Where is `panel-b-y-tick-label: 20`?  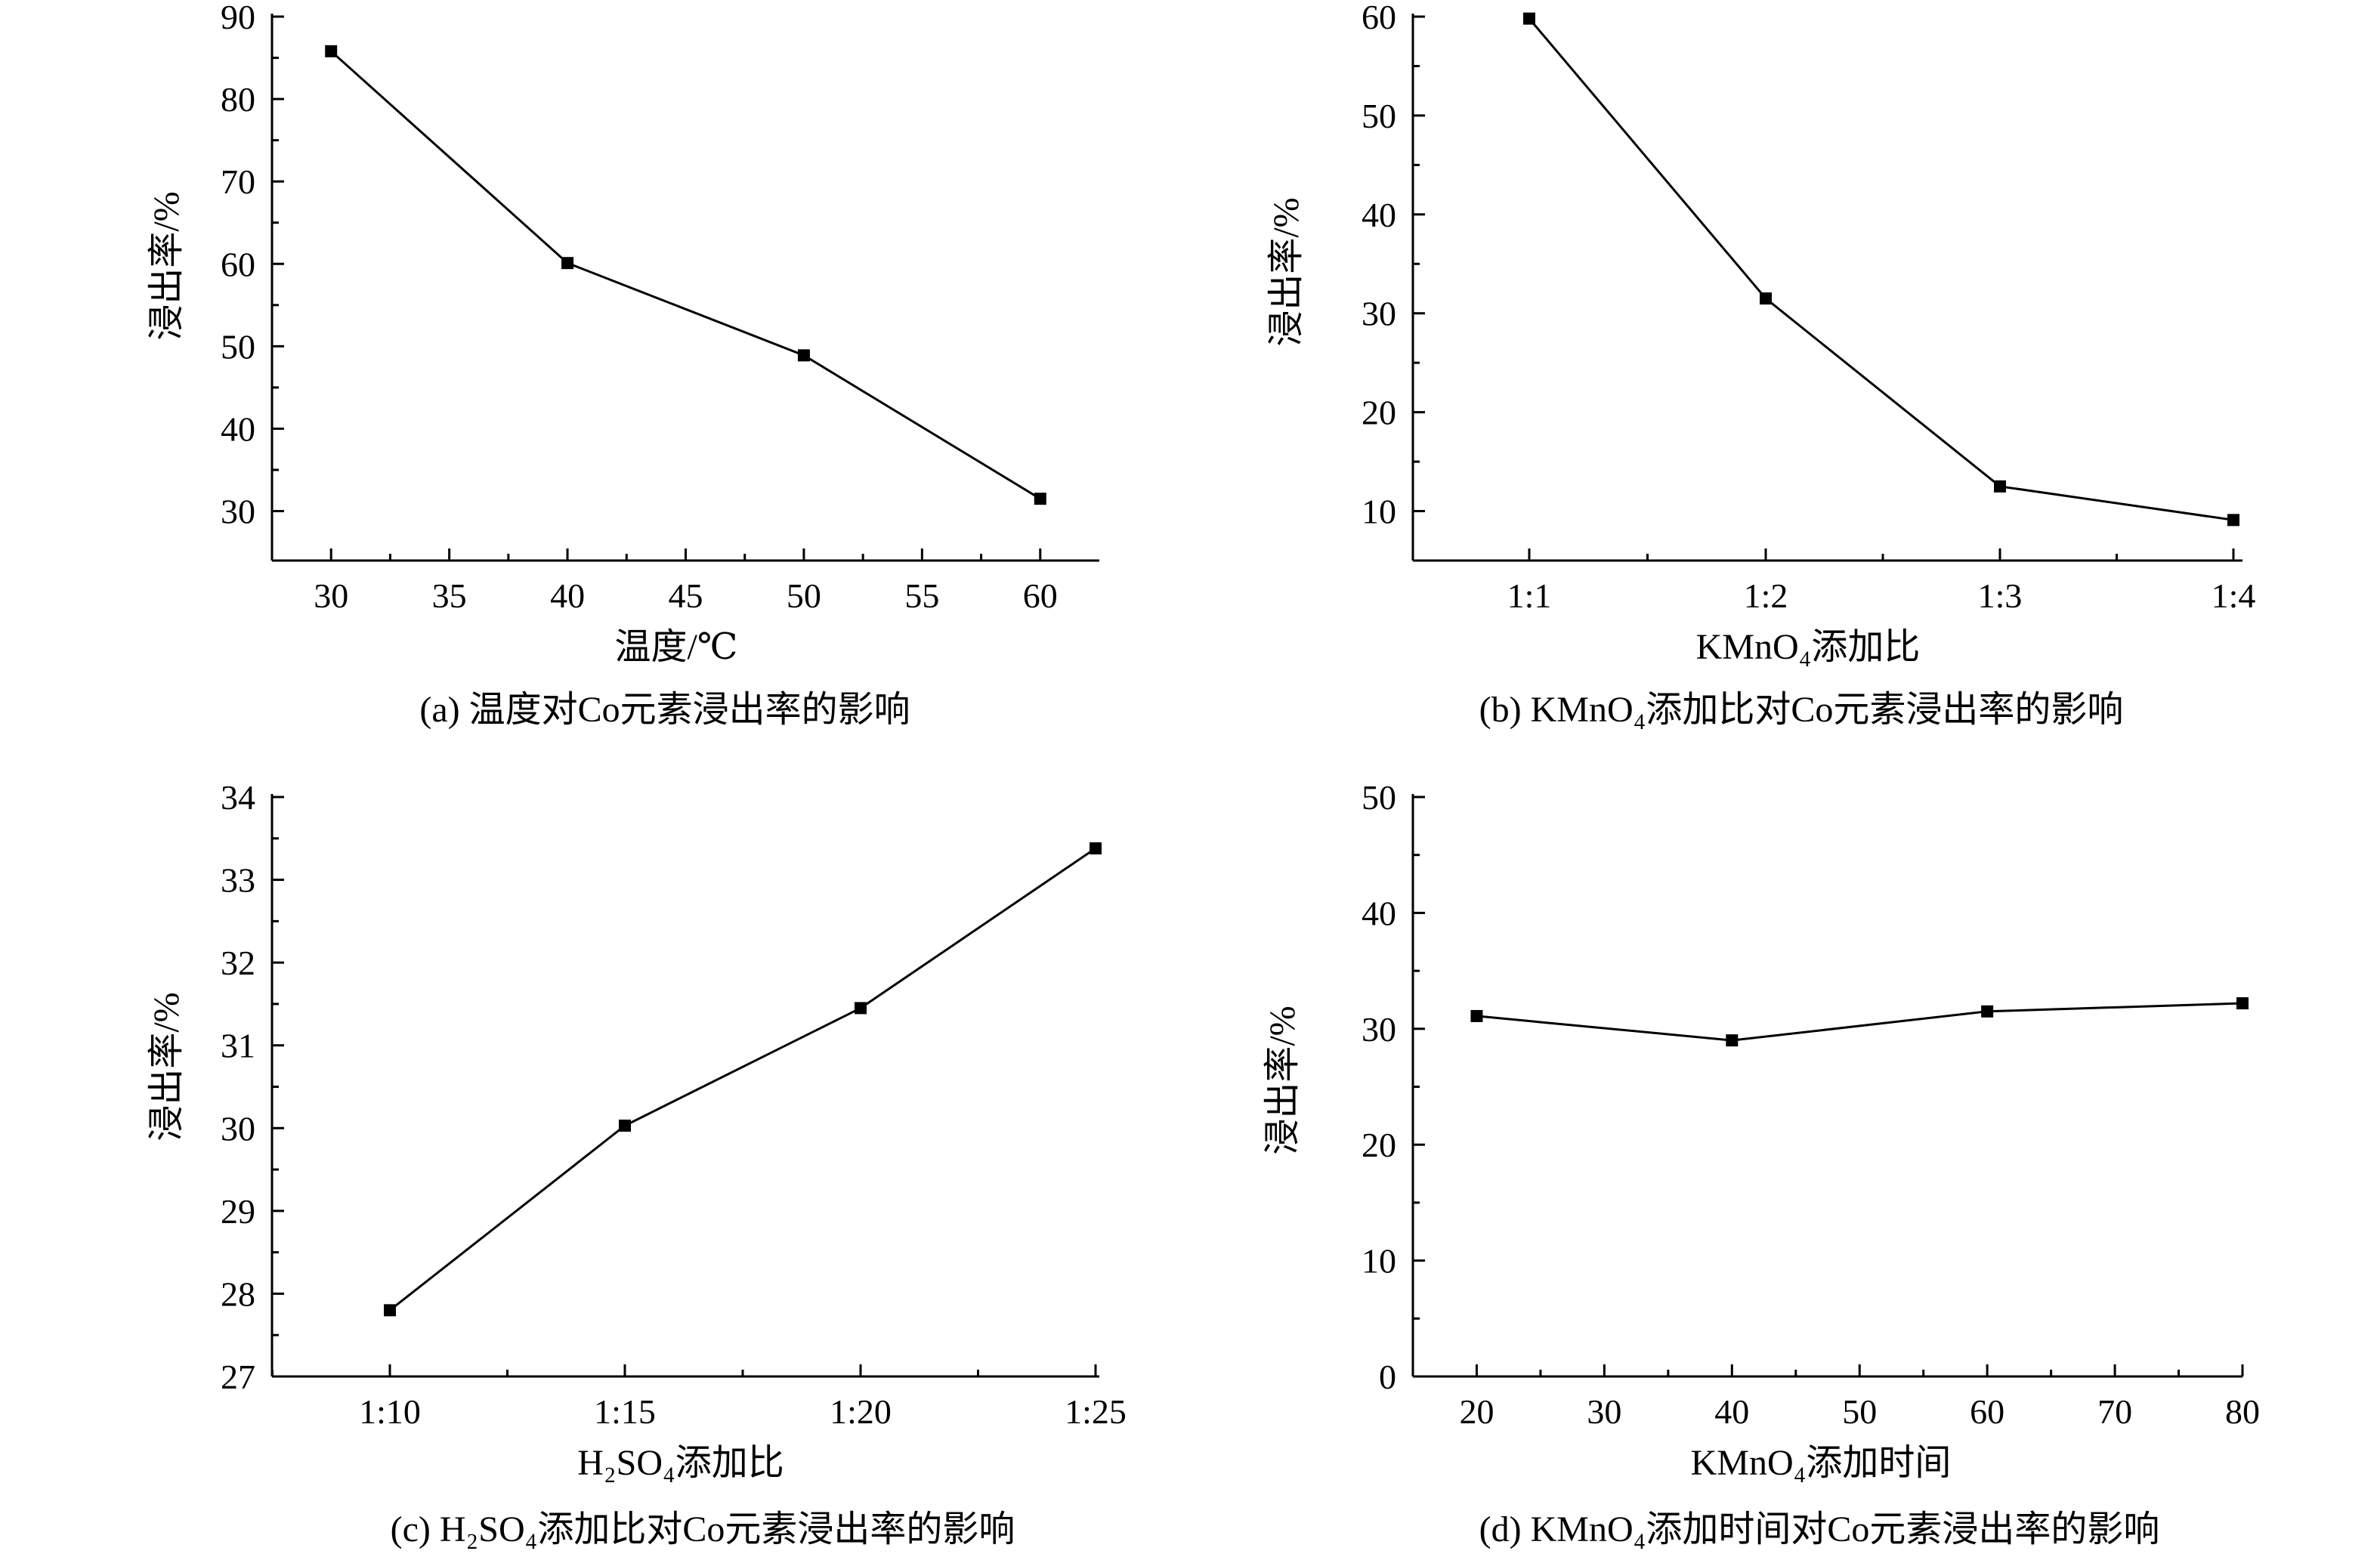 panel-b-y-tick-label: 20 is located at coordinates (1379, 413).